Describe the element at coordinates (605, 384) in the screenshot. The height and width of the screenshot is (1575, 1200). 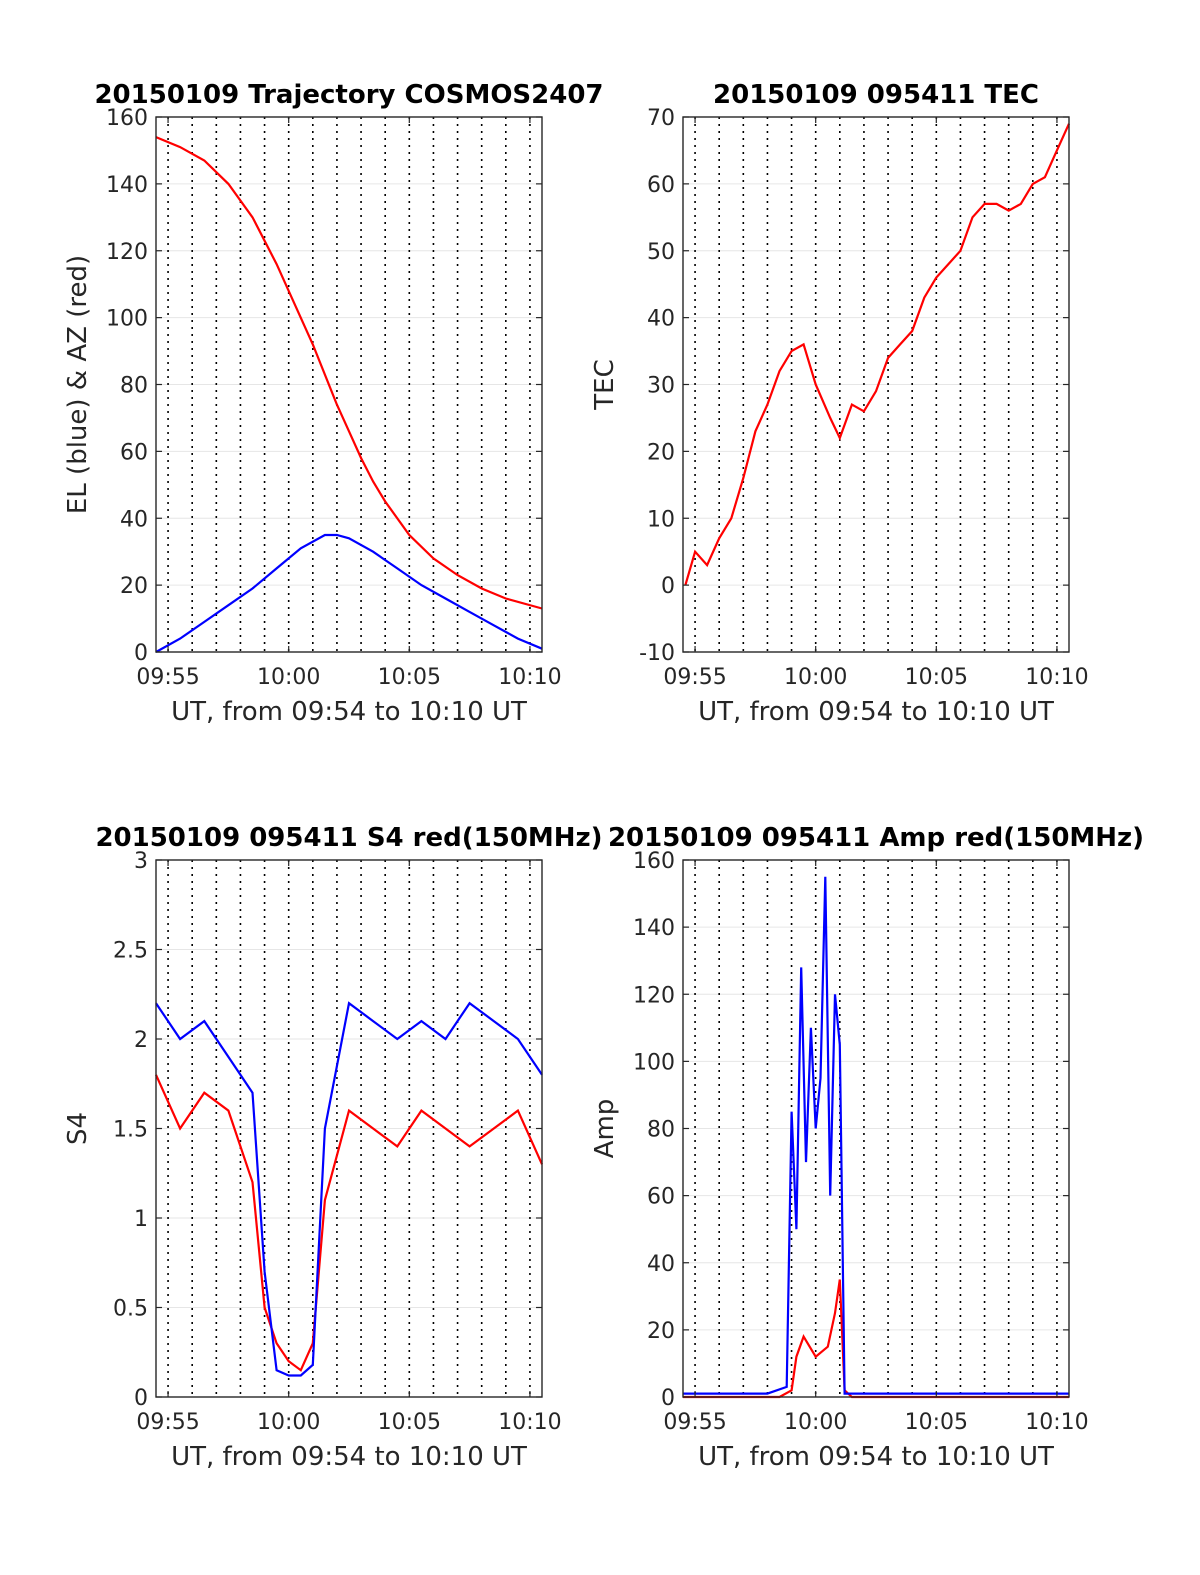
I see `y-axis-label: TEC` at that location.